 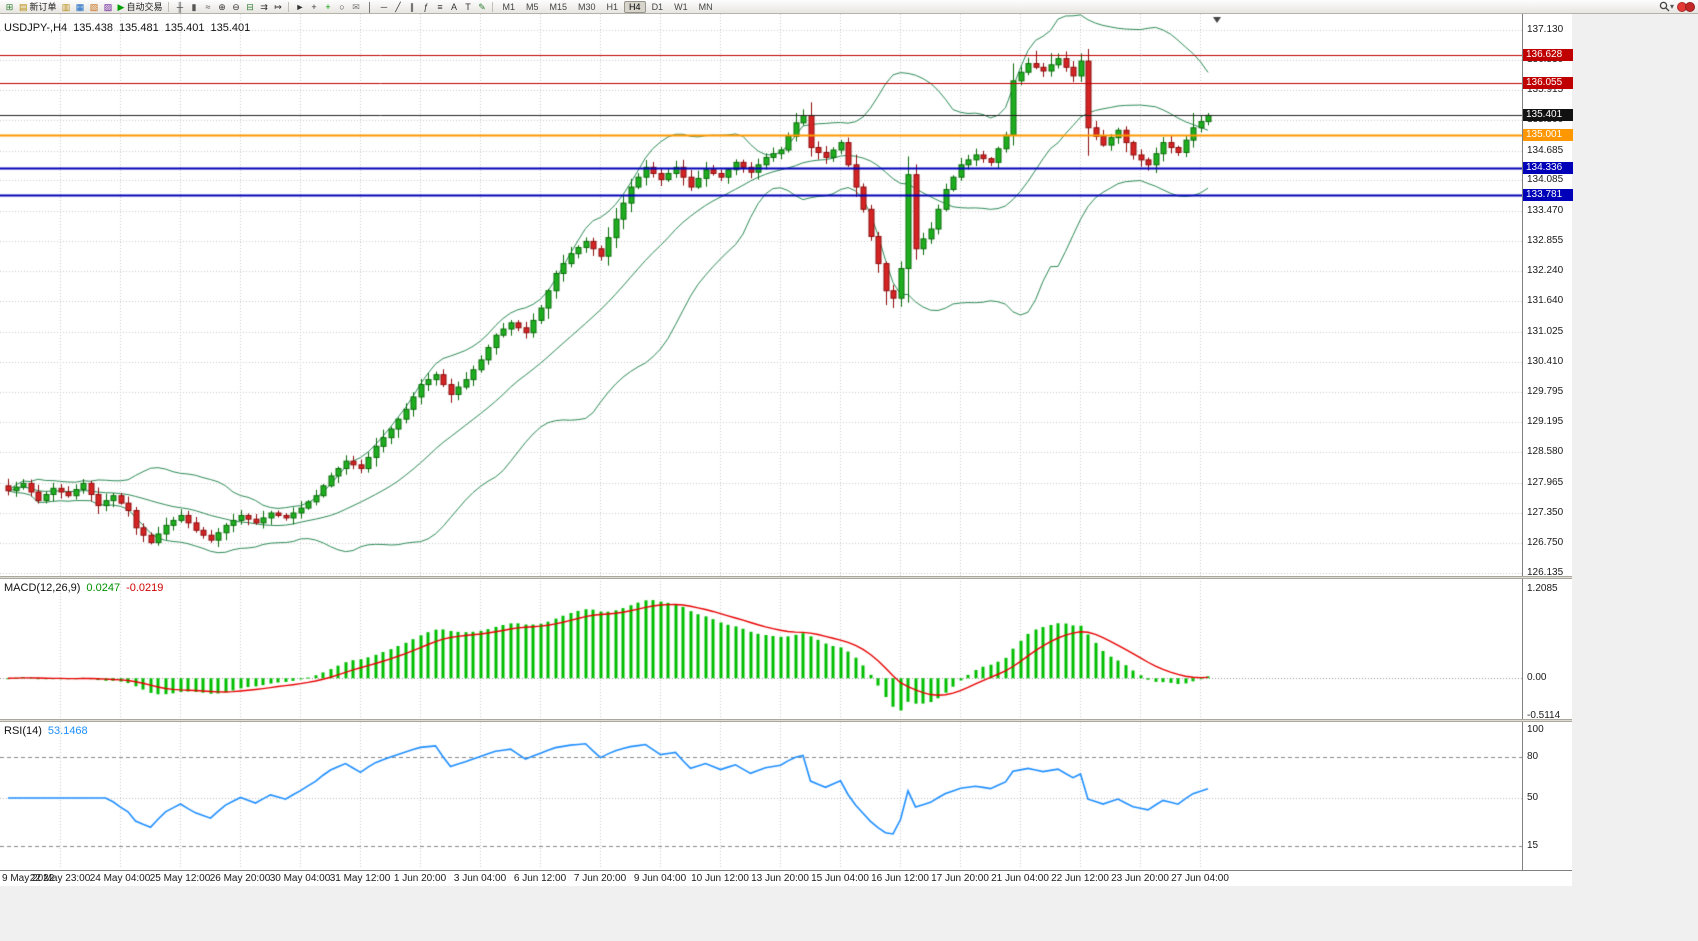 I want to click on price-label: 131.640, so click(x=1545, y=301).